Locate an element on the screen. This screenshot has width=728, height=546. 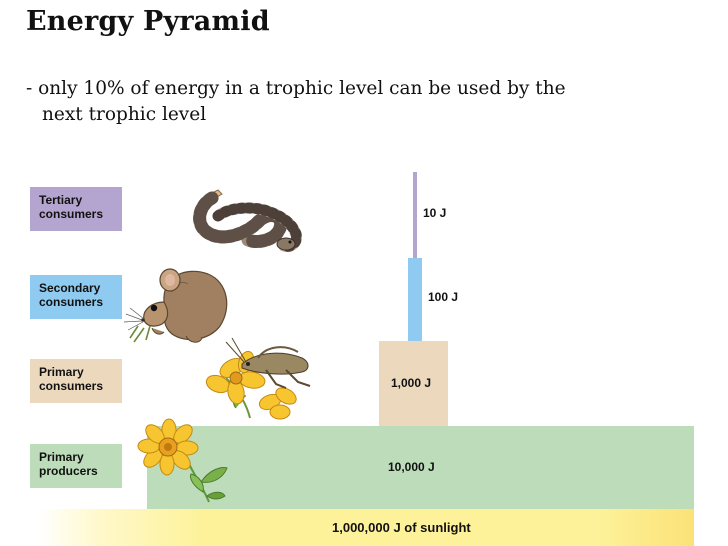
mouse-icon is located at coordinates (175, 305).